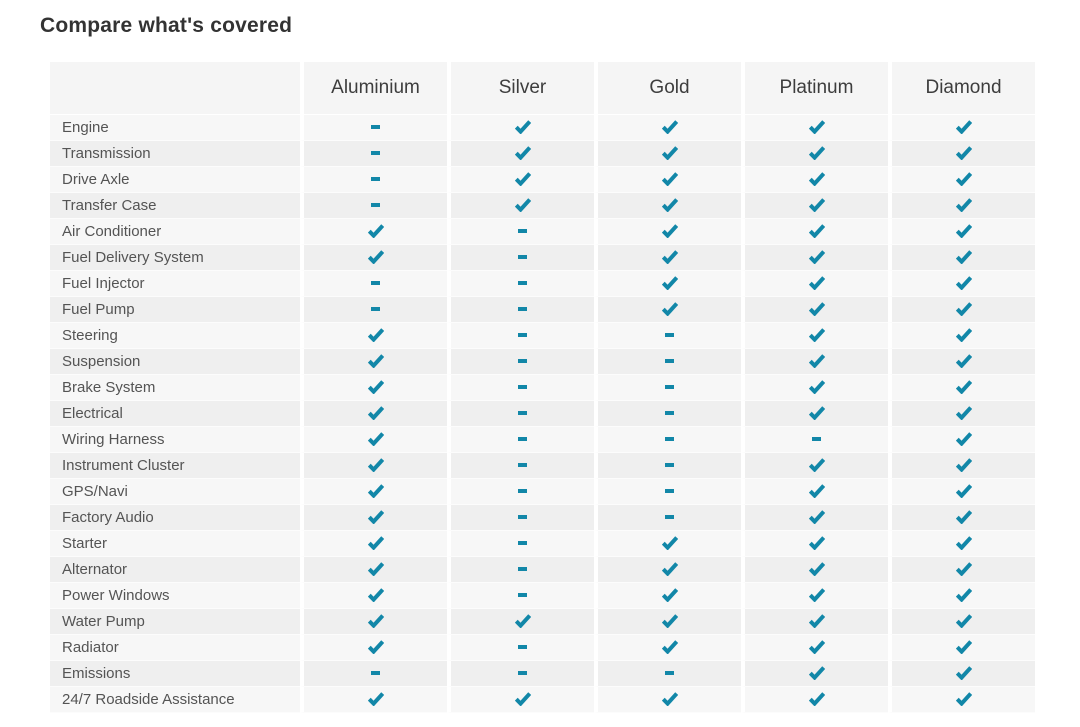 This screenshot has height=727, width=1080. What do you see at coordinates (542, 154) in the screenshot?
I see `table-row: Transmission` at bounding box center [542, 154].